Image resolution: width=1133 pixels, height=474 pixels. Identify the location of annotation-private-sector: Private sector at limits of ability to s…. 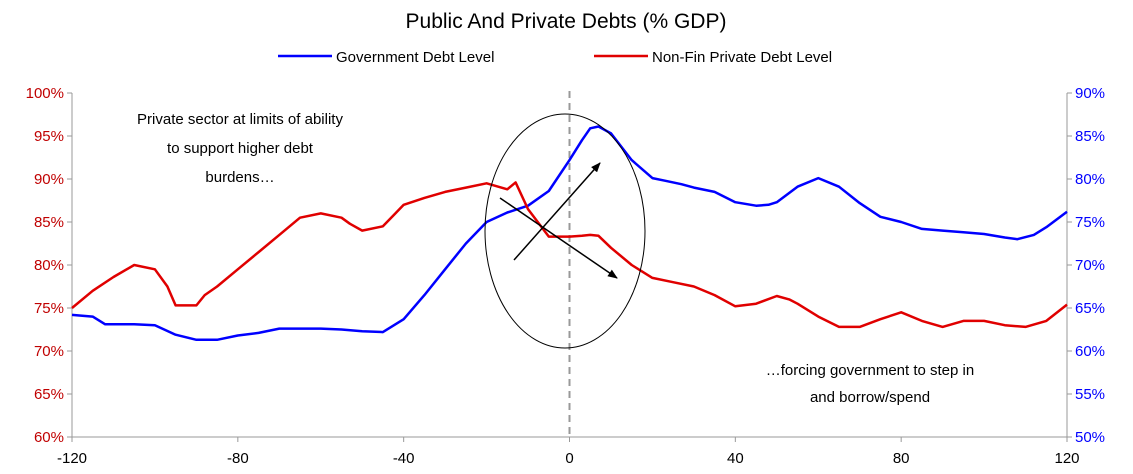
(240, 148).